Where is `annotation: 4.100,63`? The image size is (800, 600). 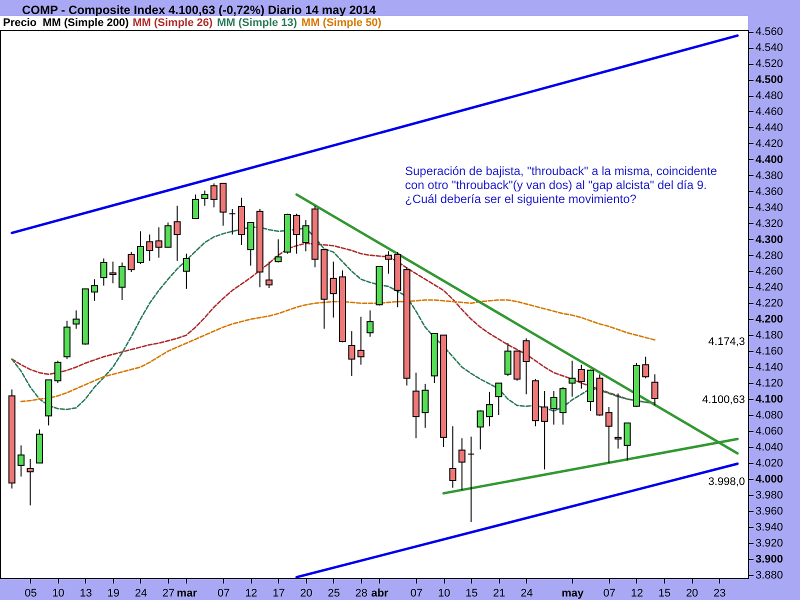
annotation: 4.100,63 is located at coordinates (723, 400).